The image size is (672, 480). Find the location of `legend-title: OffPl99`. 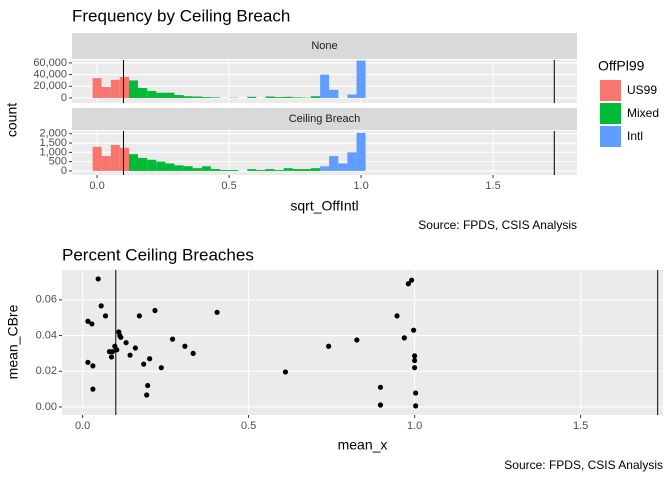

legend-title: OffPl99 is located at coordinates (621, 66).